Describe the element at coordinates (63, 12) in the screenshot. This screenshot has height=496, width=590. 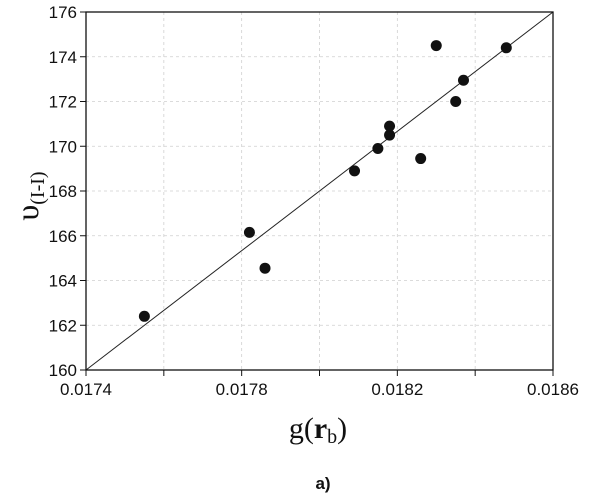
I see `y-tick-label: 176` at that location.